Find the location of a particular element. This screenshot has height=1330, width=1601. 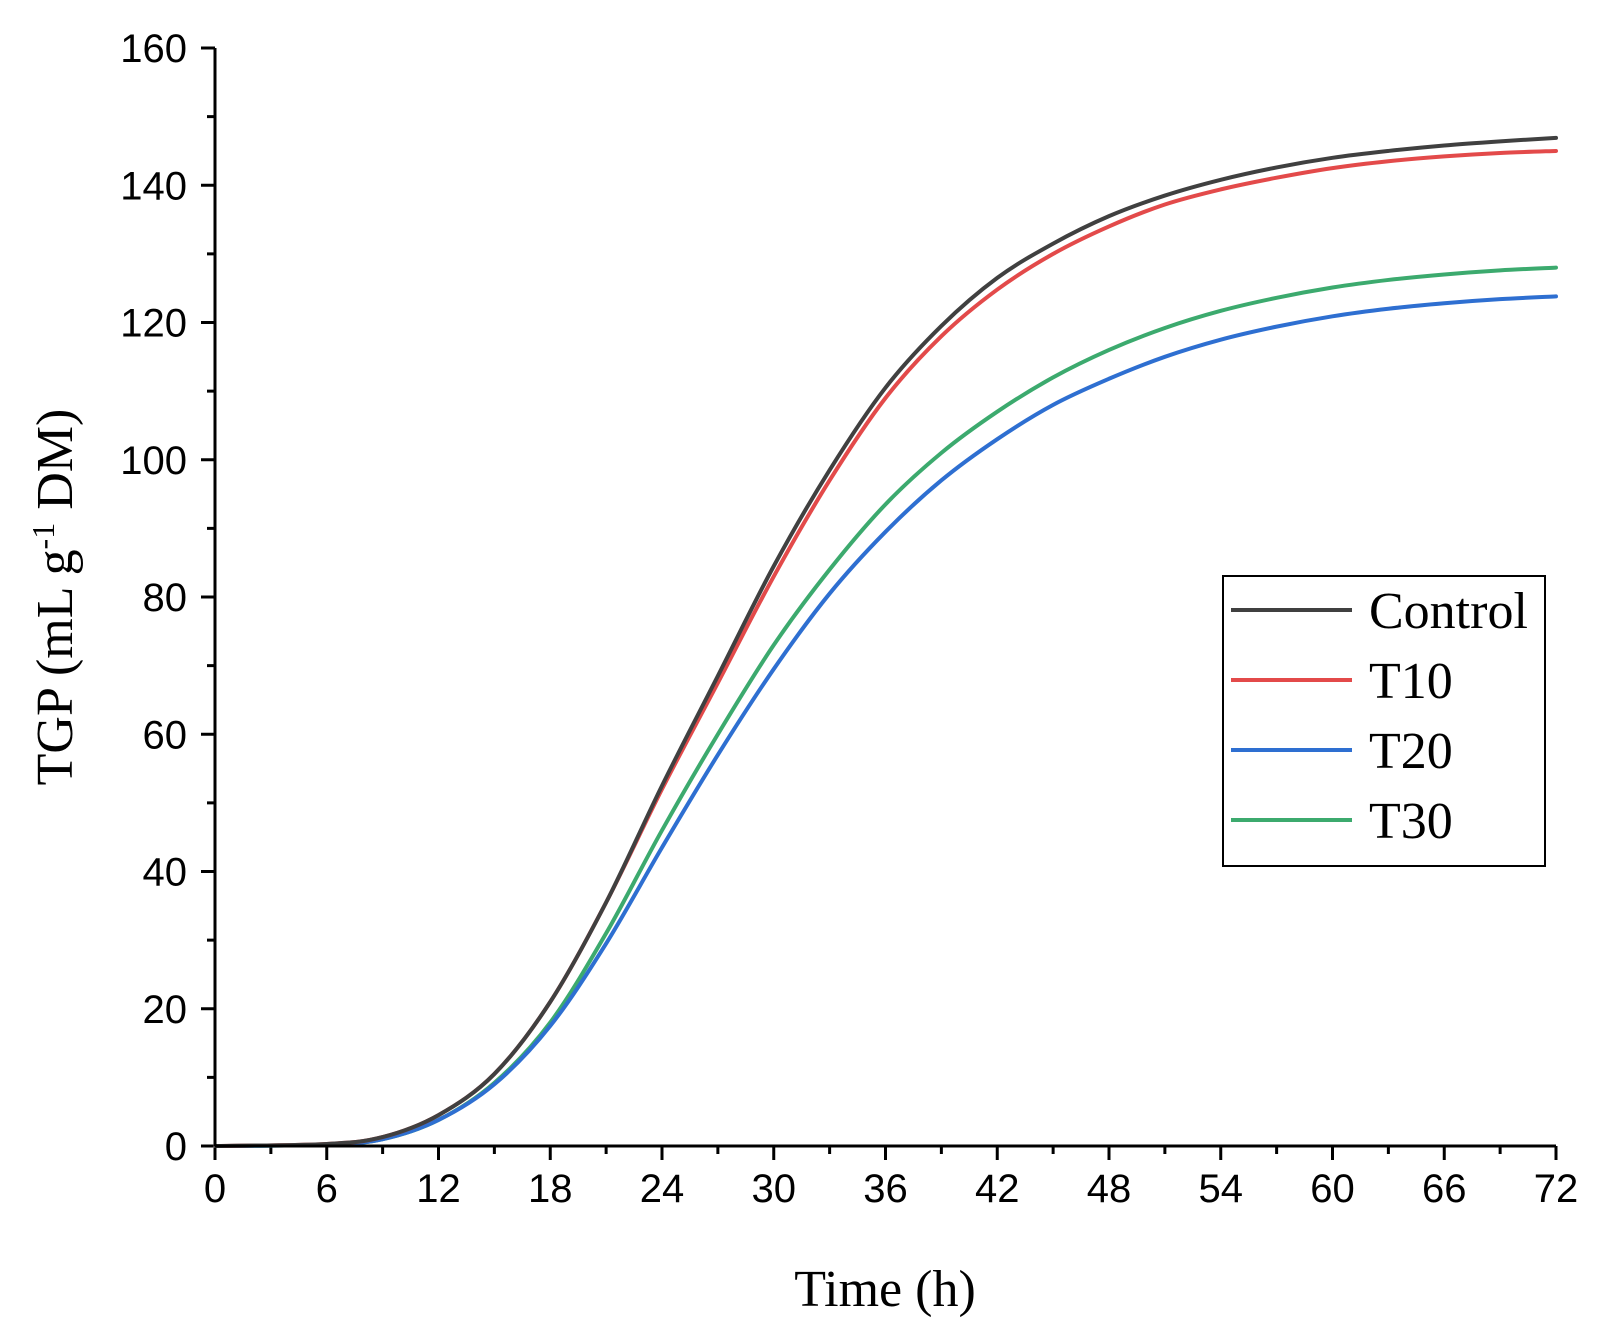

y-tick-label-80: 80 is located at coordinates (165, 598).